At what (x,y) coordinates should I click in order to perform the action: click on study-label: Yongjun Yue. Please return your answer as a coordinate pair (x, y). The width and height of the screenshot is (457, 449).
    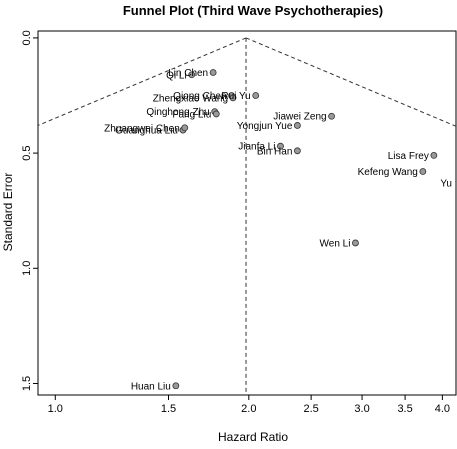
    Looking at the image, I should click on (265, 126).